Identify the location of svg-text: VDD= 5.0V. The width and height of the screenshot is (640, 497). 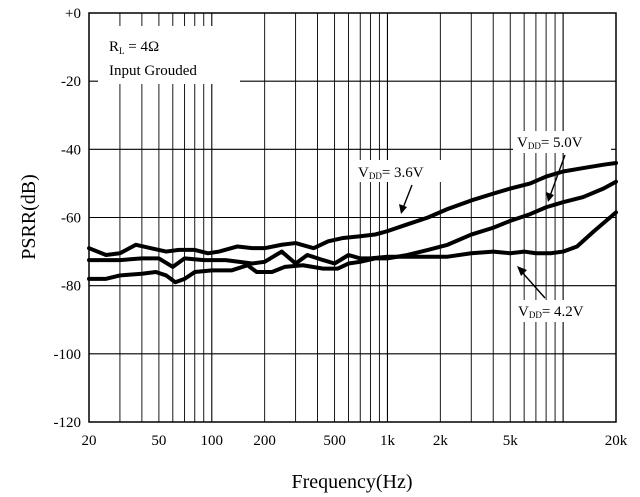
(550, 143).